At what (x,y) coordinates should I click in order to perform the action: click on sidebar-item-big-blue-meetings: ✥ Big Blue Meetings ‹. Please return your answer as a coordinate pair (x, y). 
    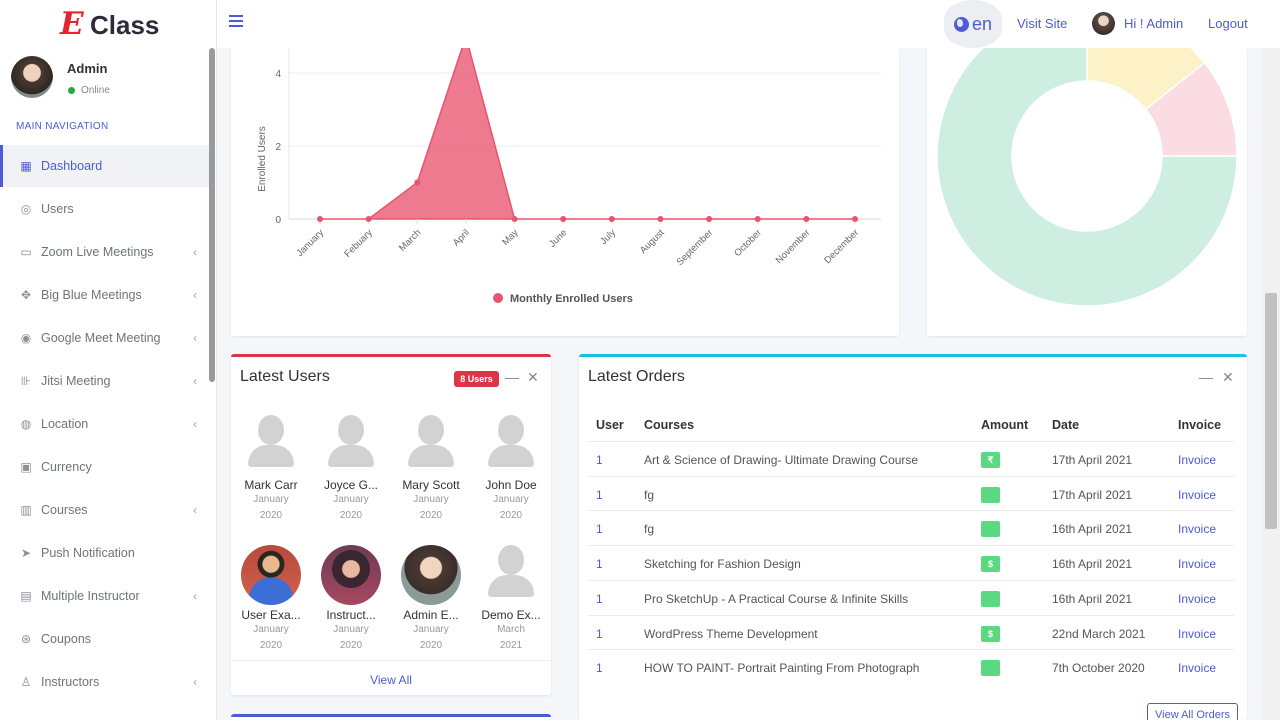
    Looking at the image, I should click on (104, 295).